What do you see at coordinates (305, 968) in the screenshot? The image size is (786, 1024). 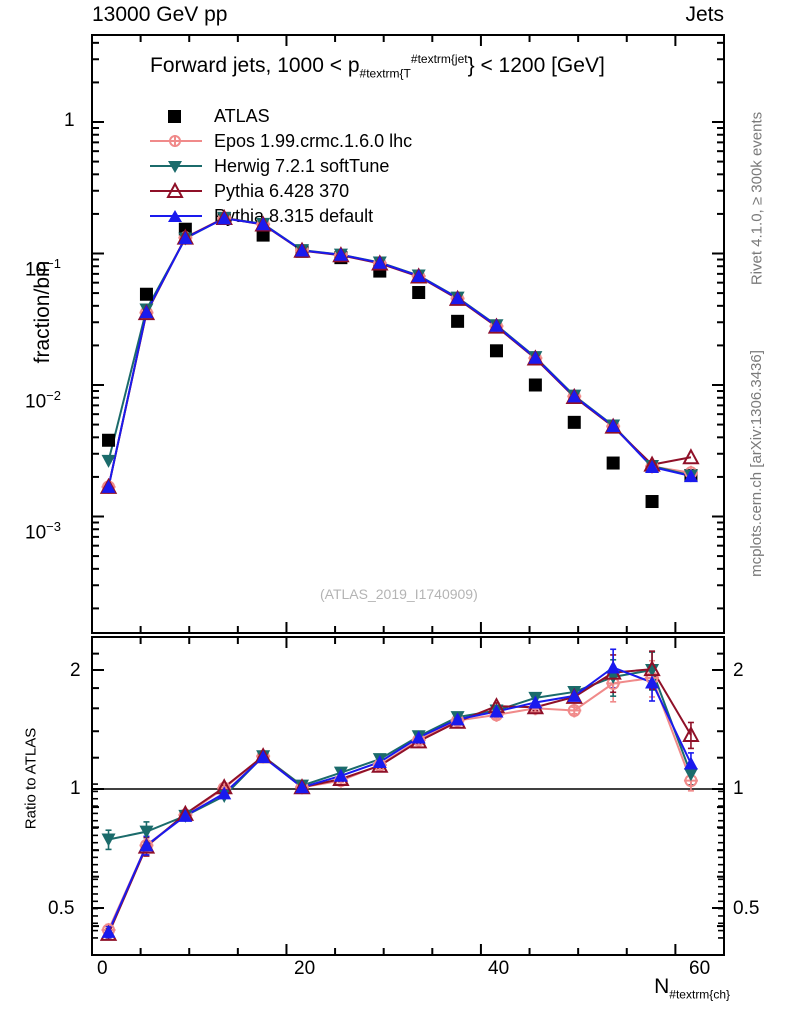 I see `x-tick-label-20: 20` at bounding box center [305, 968].